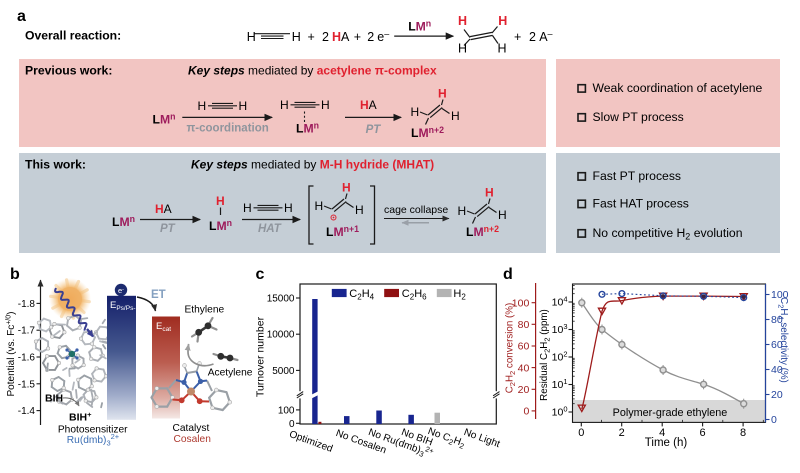  What do you see at coordinates (678, 88) in the screenshot?
I see `svg-text: Weak coordination of acetylene` at bounding box center [678, 88].